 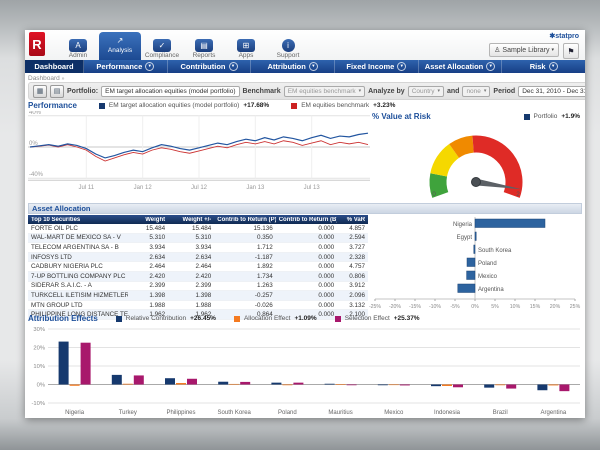 I want to click on table-cell: 1.962, so click(x=203, y=315).